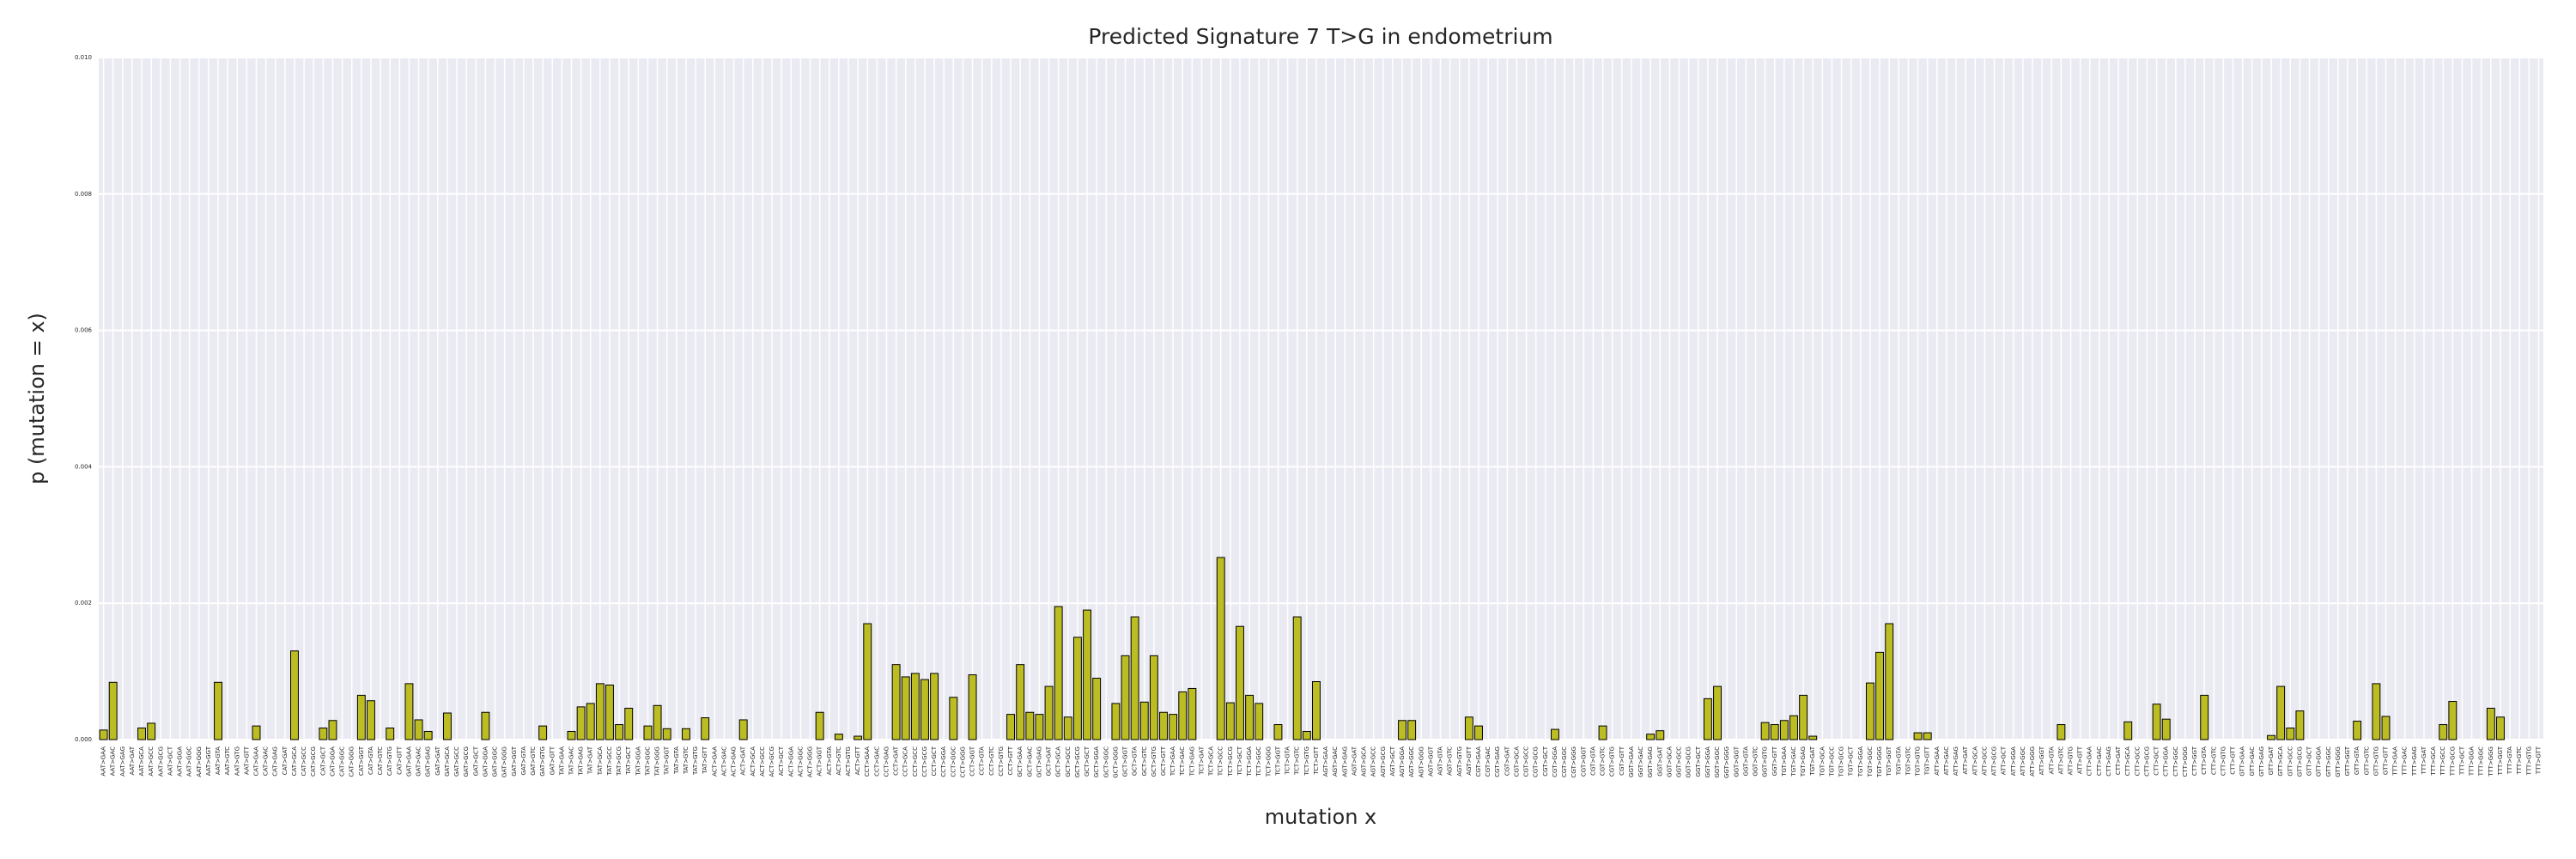  What do you see at coordinates (1507, 761) in the screenshot?
I see `x-tick-label: CGT>GAT` at bounding box center [1507, 761].